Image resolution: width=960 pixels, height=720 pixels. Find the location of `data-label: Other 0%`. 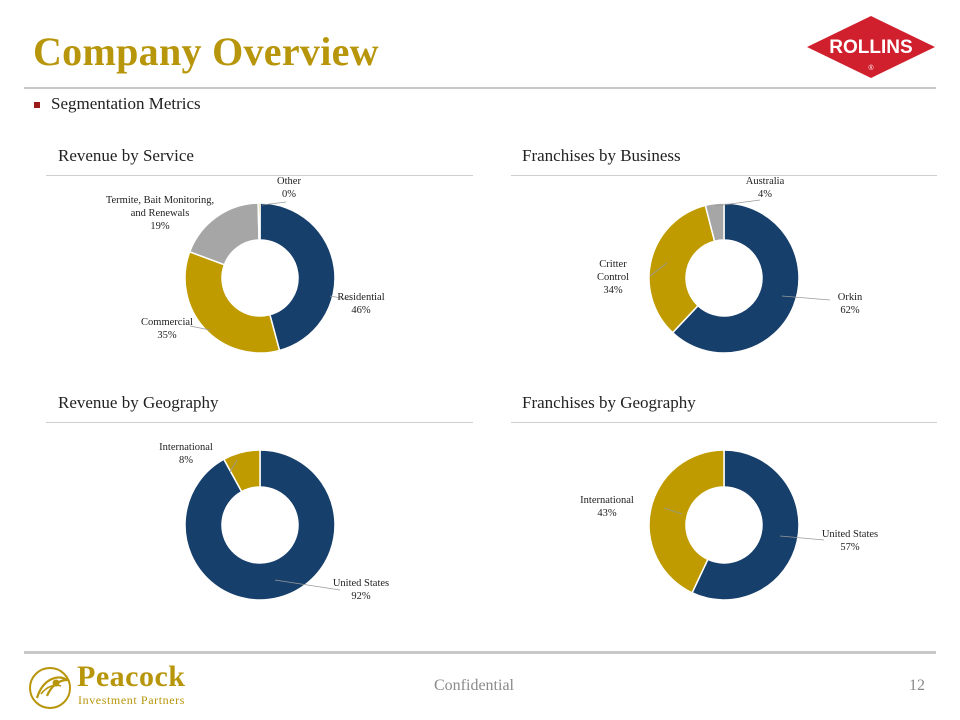

data-label: Other 0% is located at coordinates (289, 188).